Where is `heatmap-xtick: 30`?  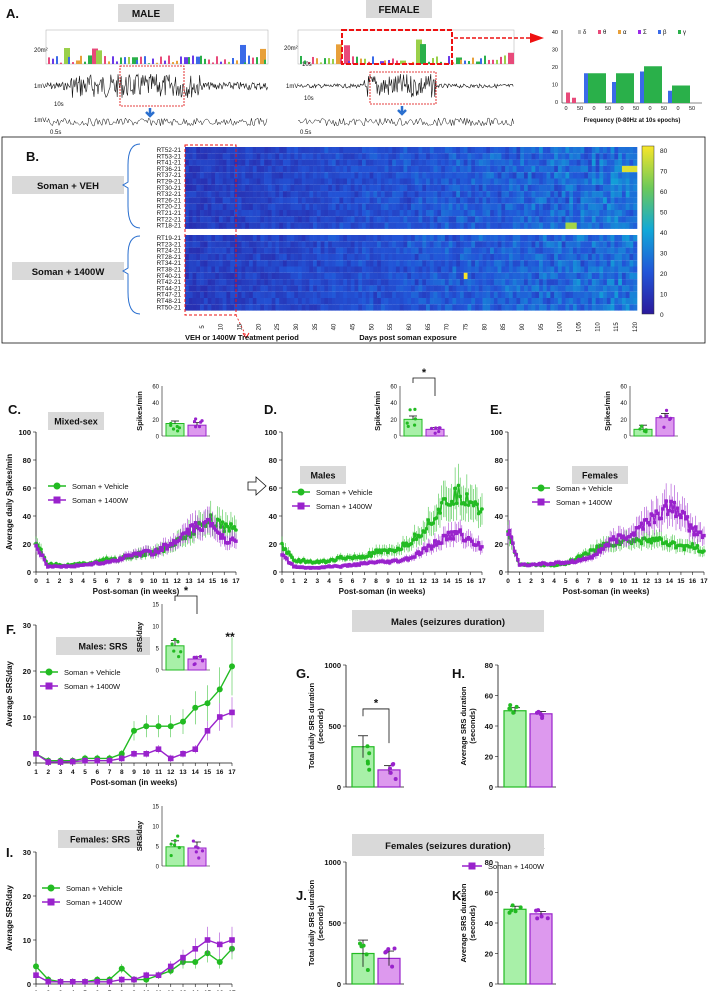 heatmap-xtick: 30 is located at coordinates (297, 326).